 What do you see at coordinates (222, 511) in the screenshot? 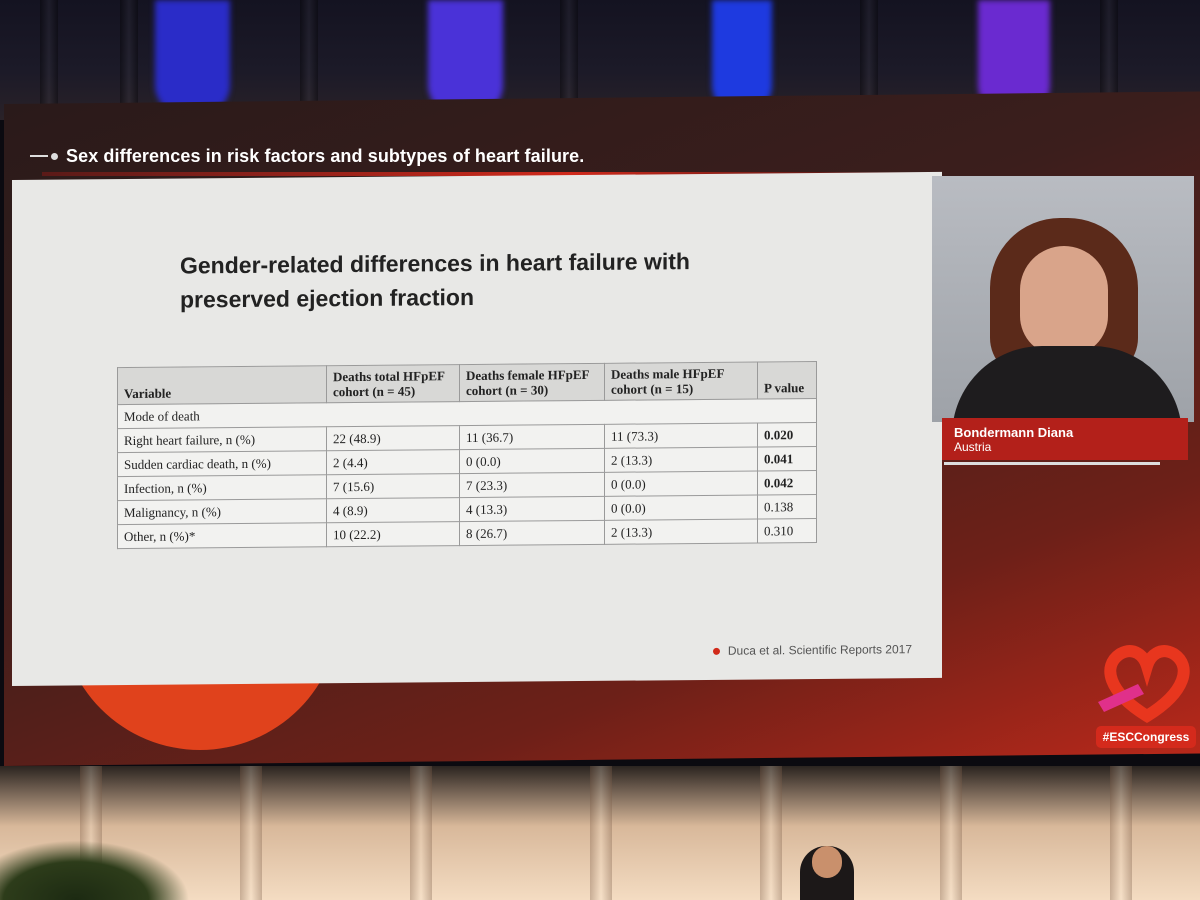
I see `table-cell: Malignancy, n (%)` at bounding box center [222, 511].